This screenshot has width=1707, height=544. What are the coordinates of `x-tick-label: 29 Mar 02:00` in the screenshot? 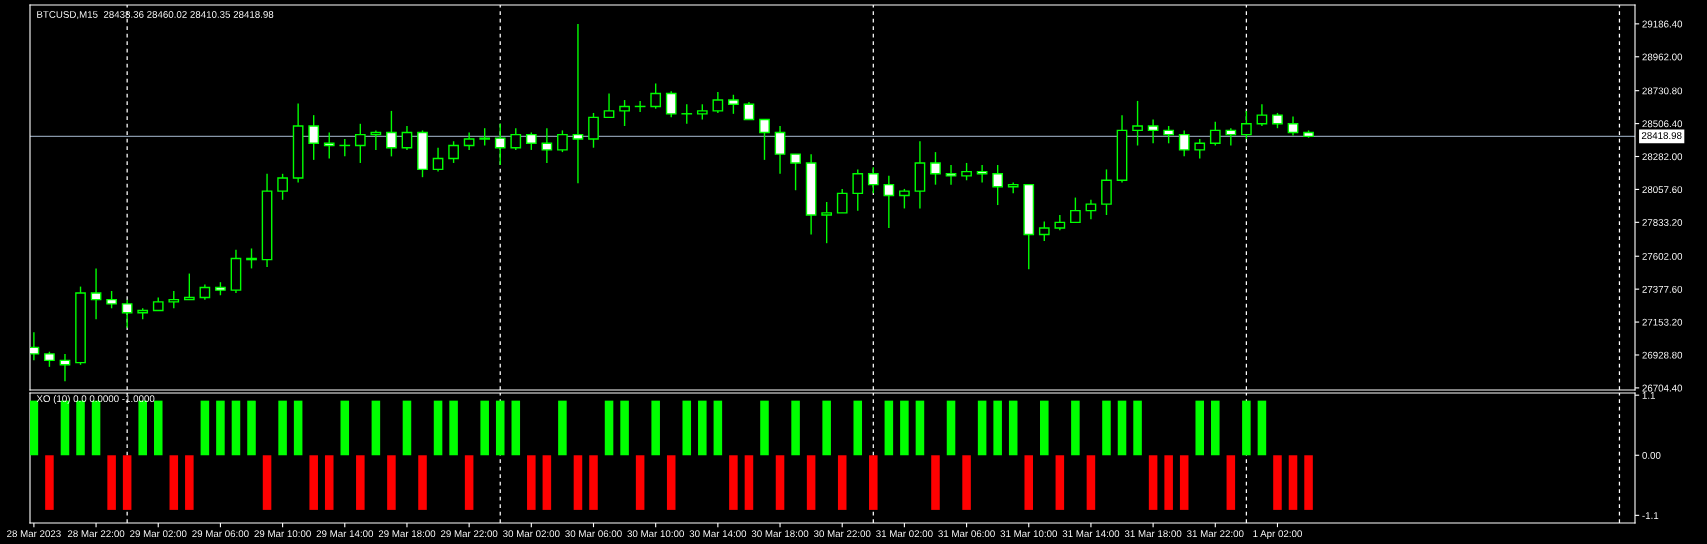 It's located at (158, 534).